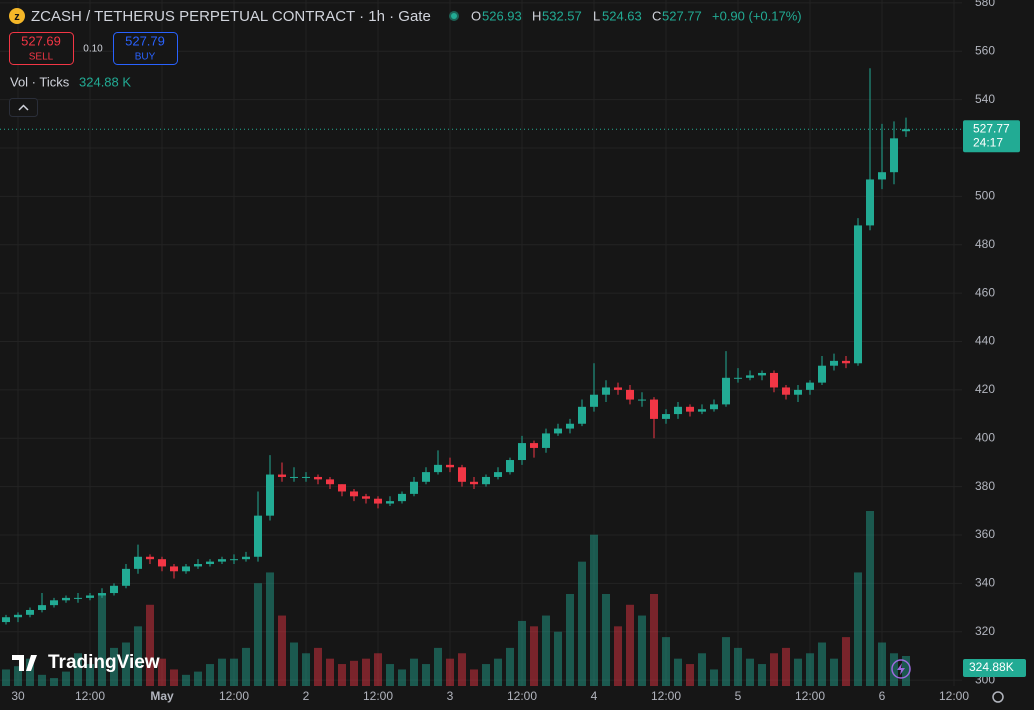 The image size is (1034, 710). What do you see at coordinates (985, 4) in the screenshot?
I see `y-tick-label: 580` at bounding box center [985, 4].